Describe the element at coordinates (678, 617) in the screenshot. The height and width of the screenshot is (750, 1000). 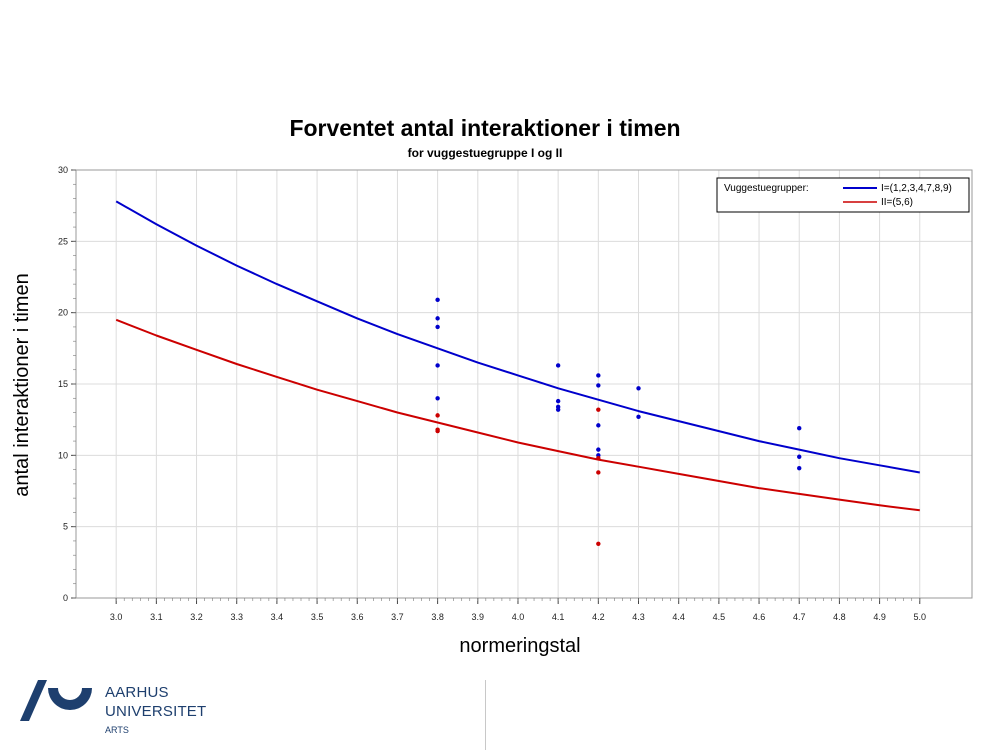
I see `x-tick-label: 4.4` at that location.